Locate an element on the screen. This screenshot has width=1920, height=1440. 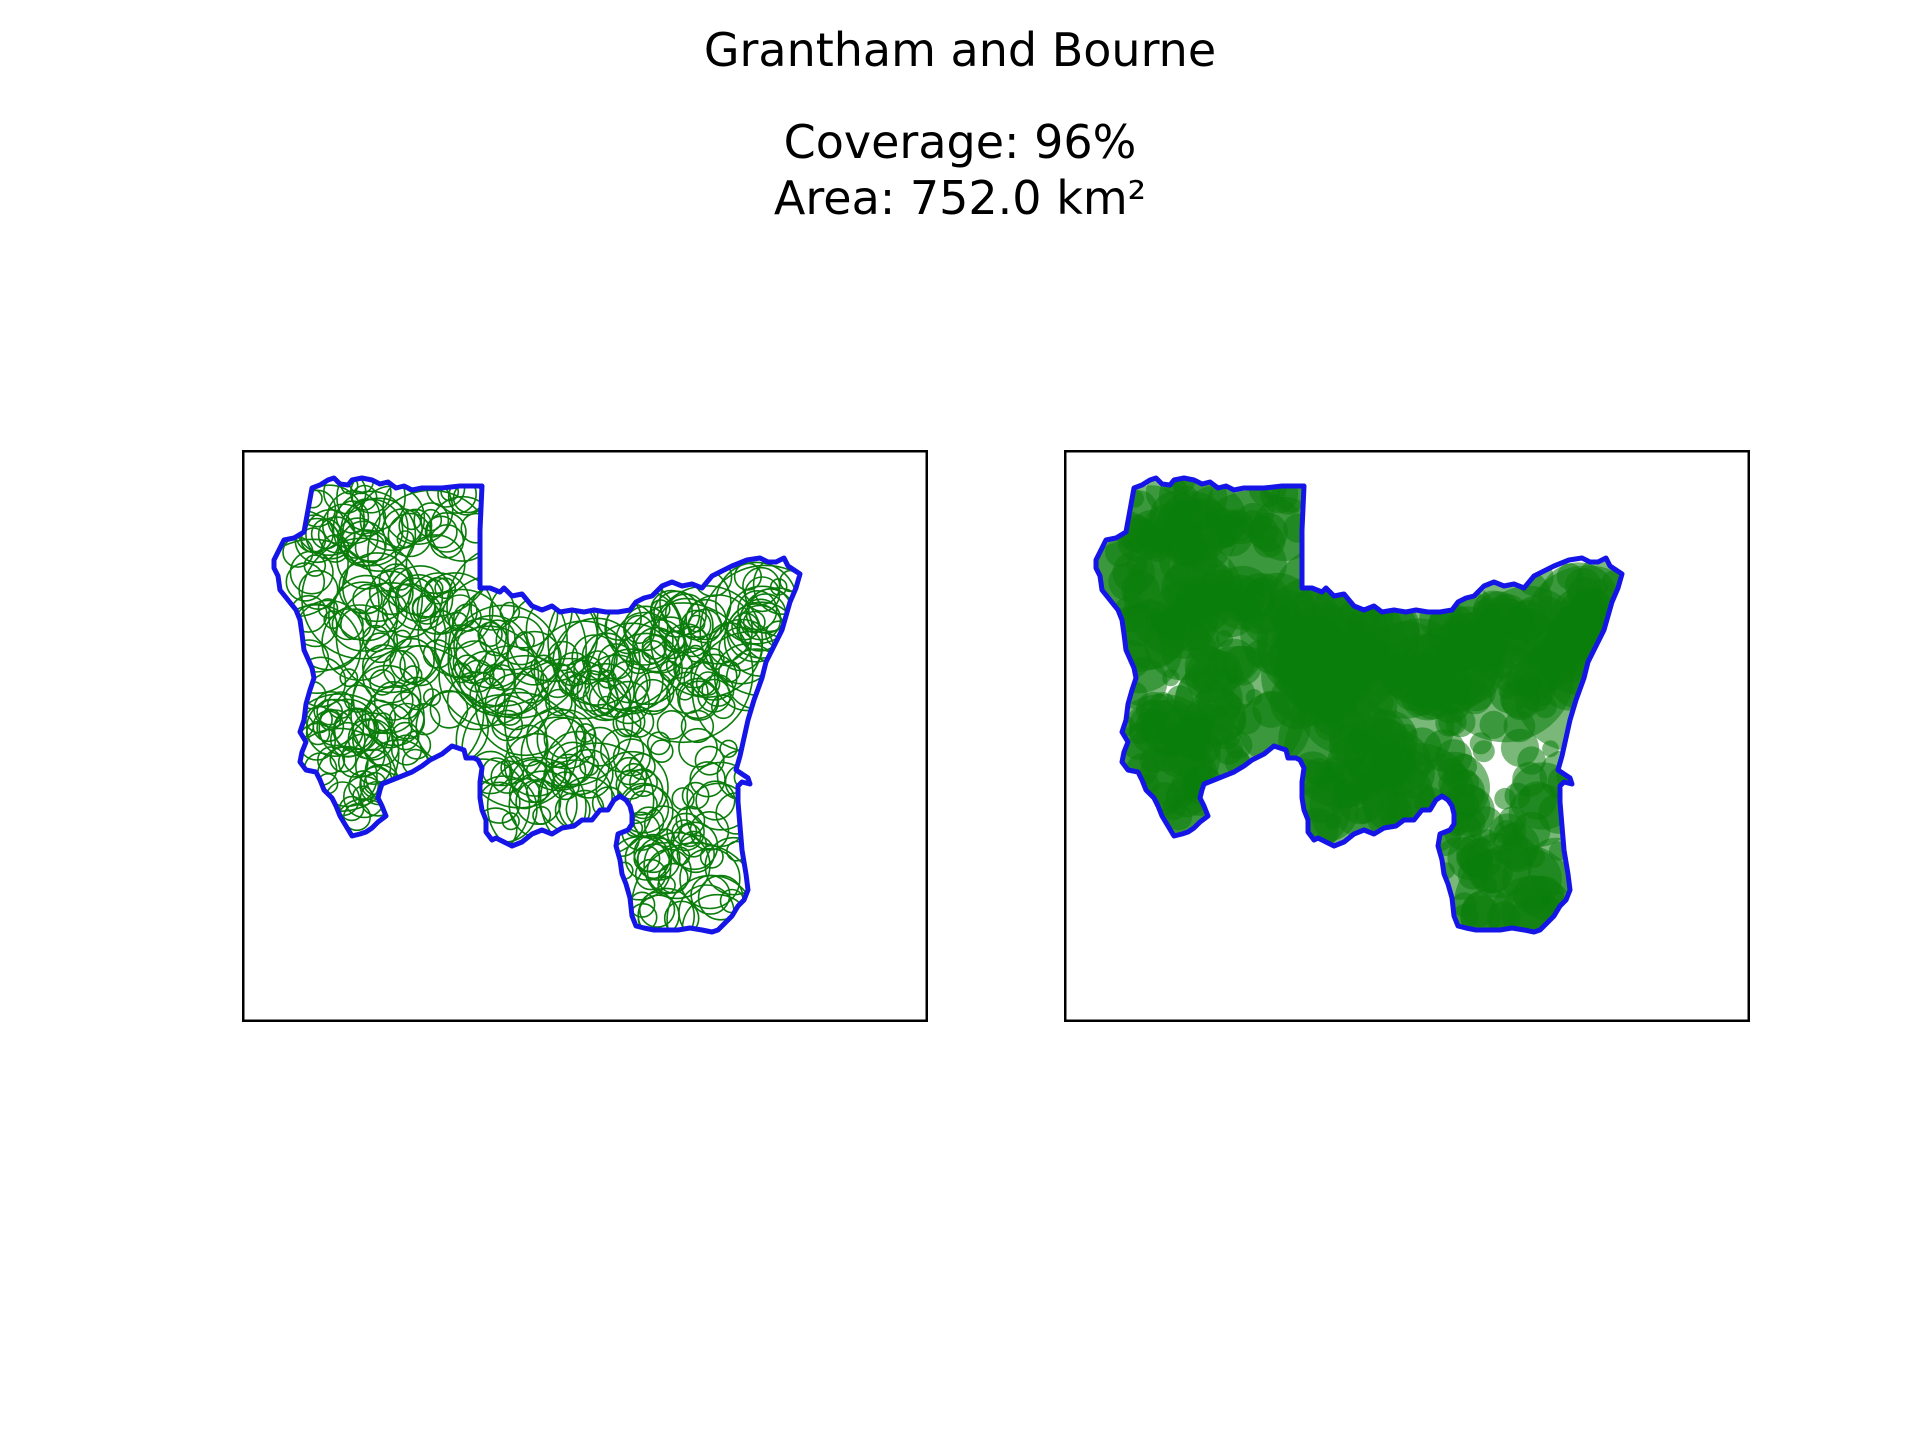
region-boundary is located at coordinates (537, 705).